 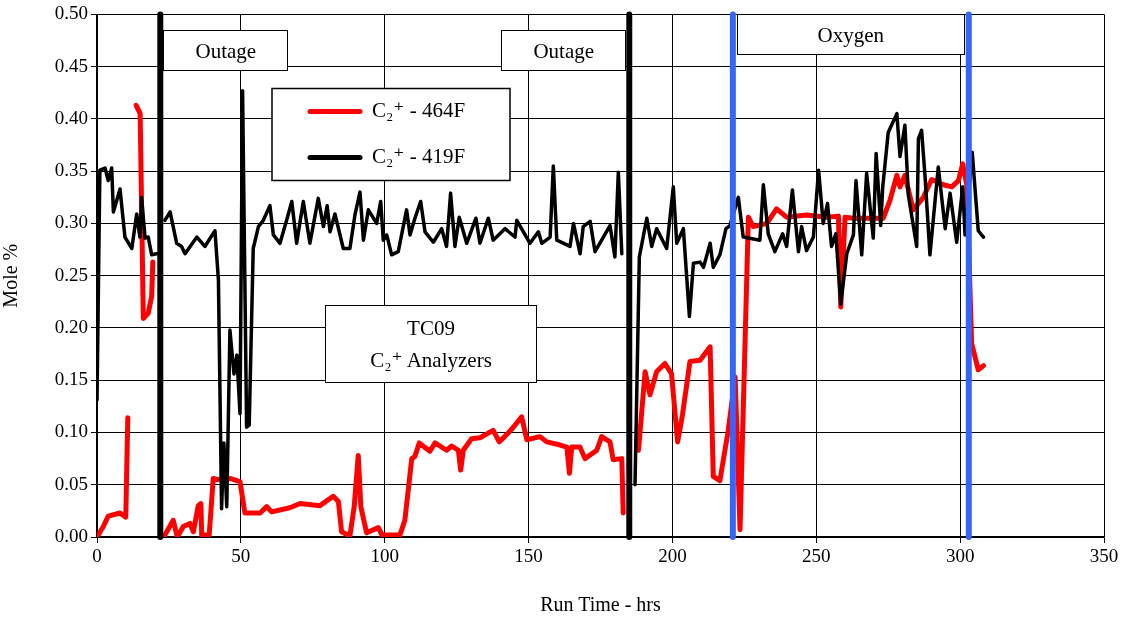 What do you see at coordinates (71, 431) in the screenshot?
I see `y-tick-label: 0.10` at bounding box center [71, 431].